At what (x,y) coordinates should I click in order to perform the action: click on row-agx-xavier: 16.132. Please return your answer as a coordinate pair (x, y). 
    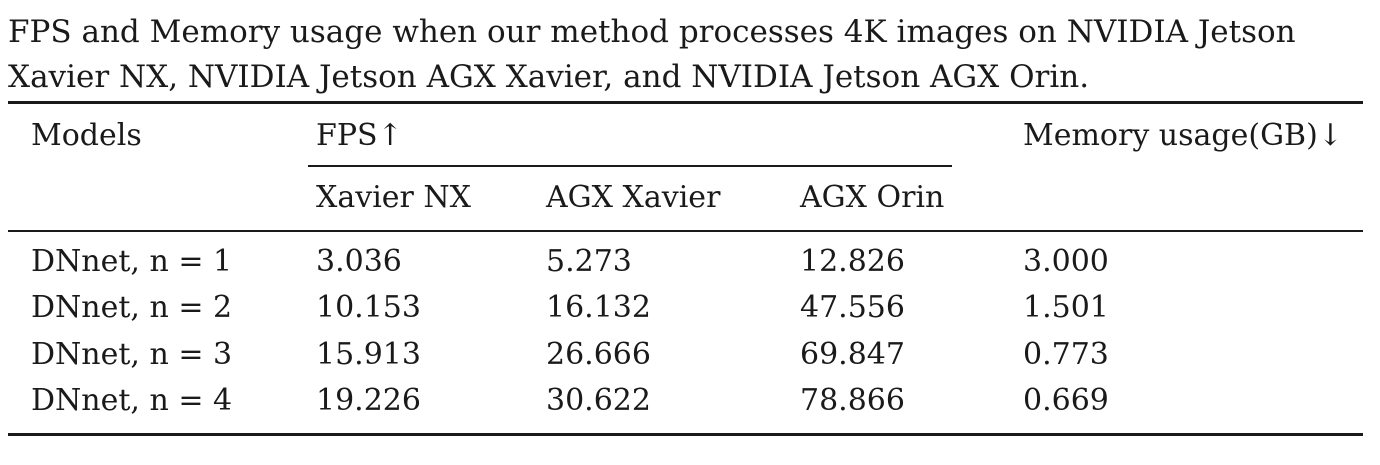
    Looking at the image, I should click on (598, 307).